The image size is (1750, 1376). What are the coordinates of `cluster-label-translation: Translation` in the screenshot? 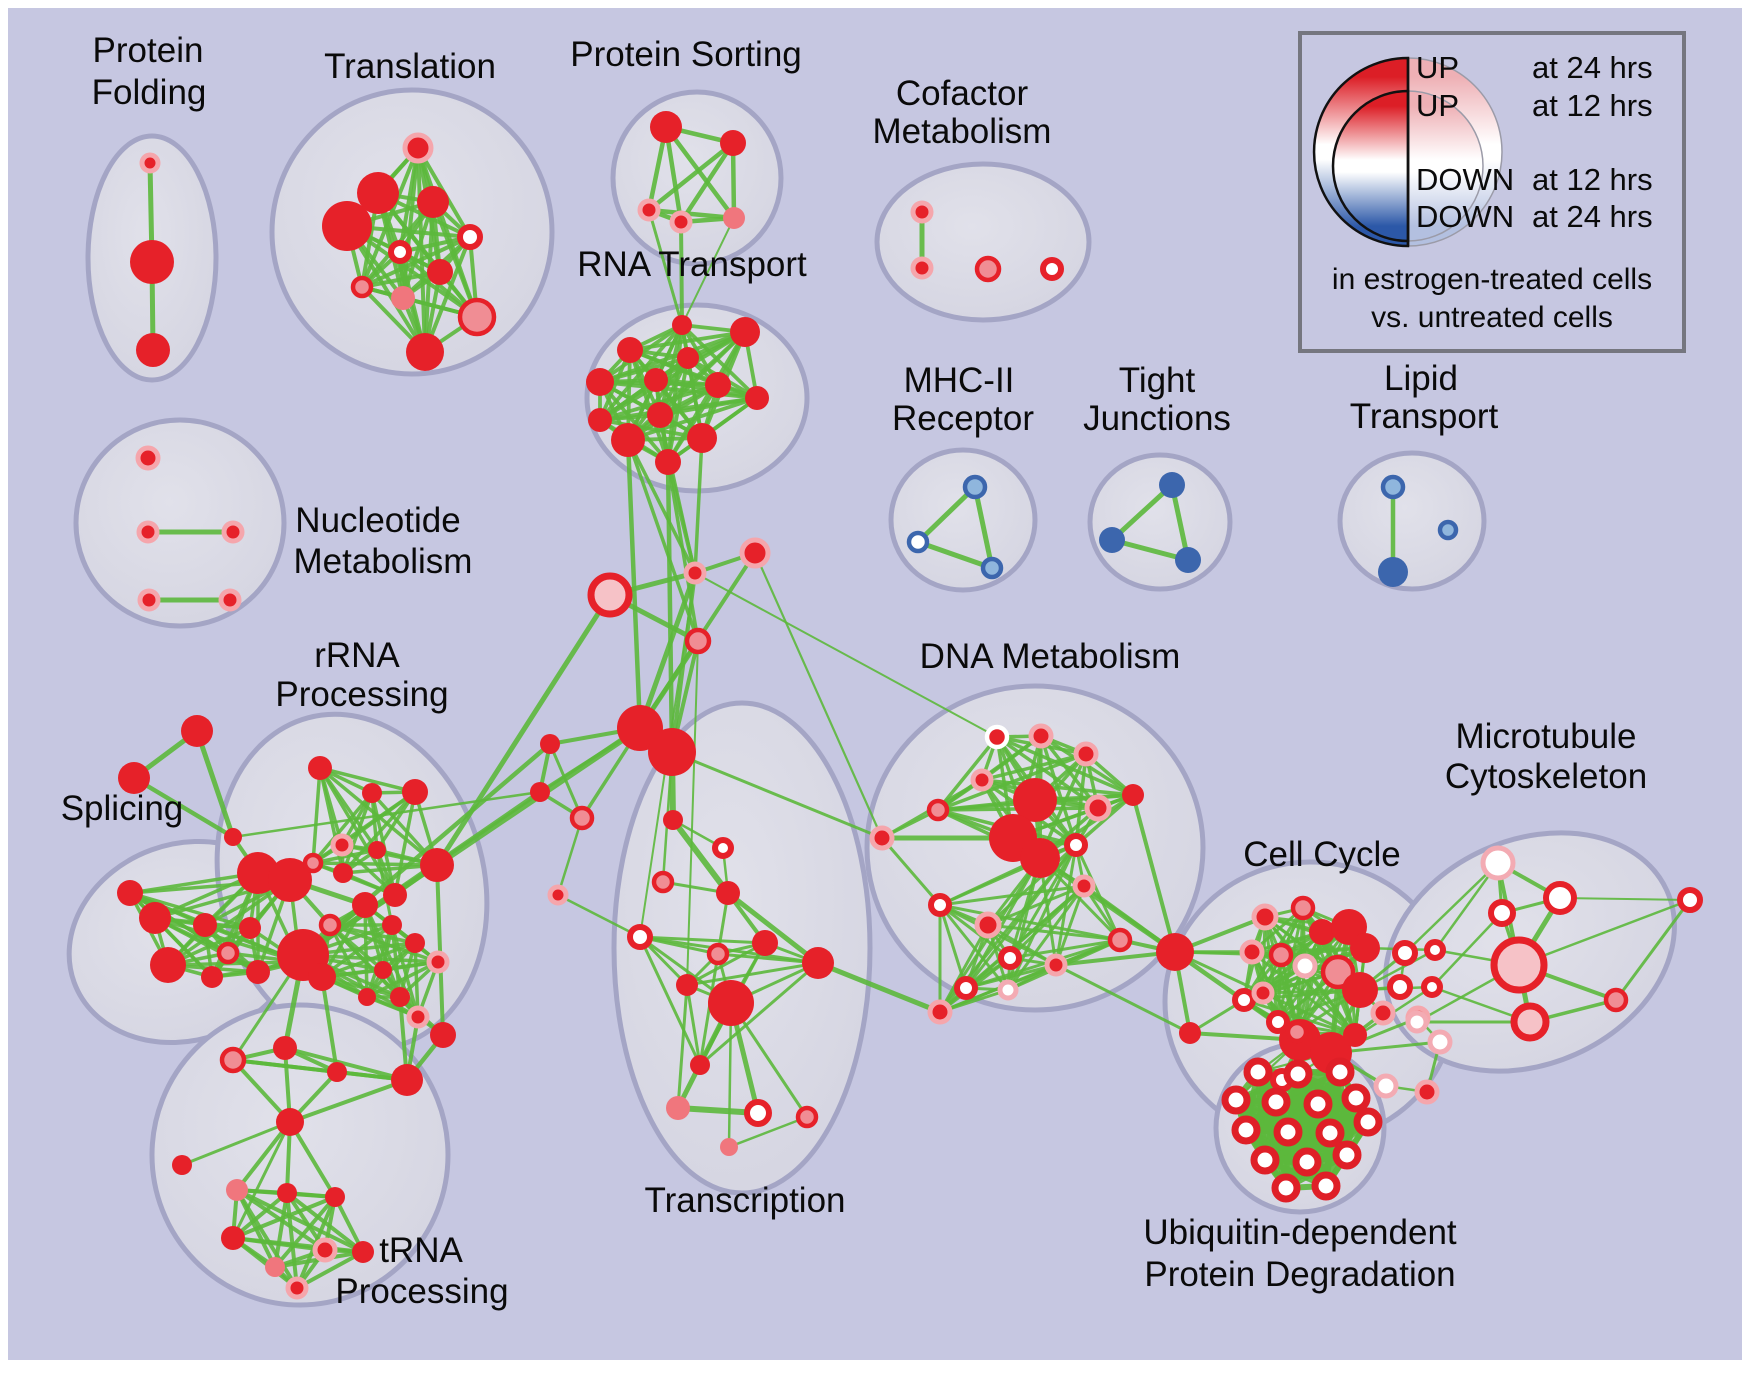 It's located at (410, 66).